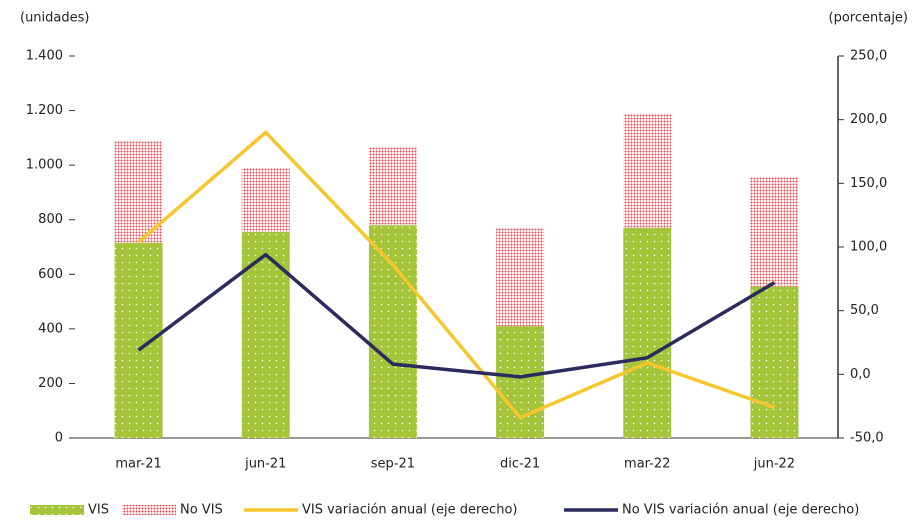 The image size is (914, 520). Describe the element at coordinates (50, 219) in the screenshot. I see `y-tick-label: 800` at that location.